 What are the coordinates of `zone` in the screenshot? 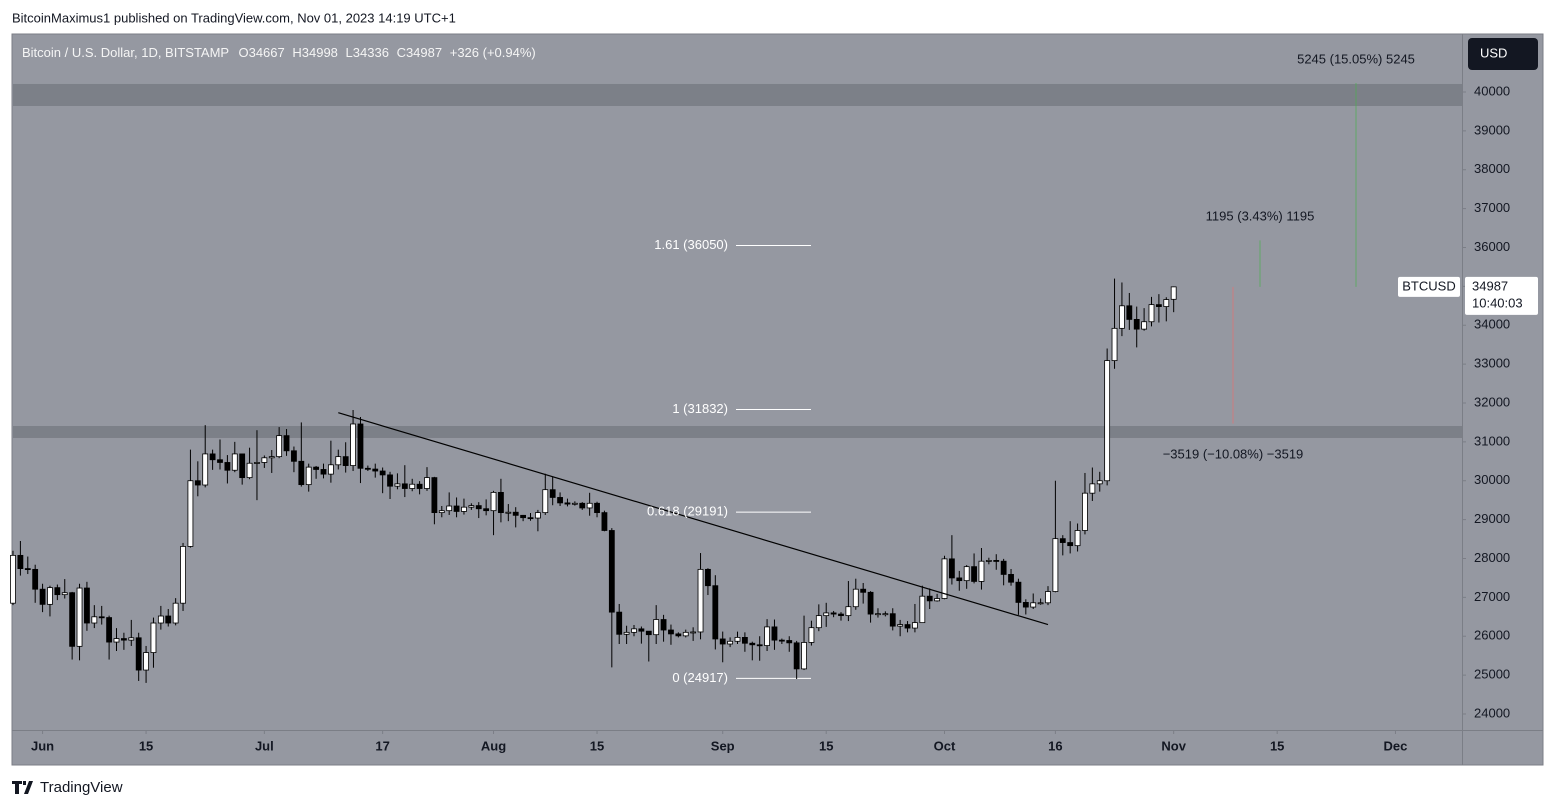 It's located at (737, 432).